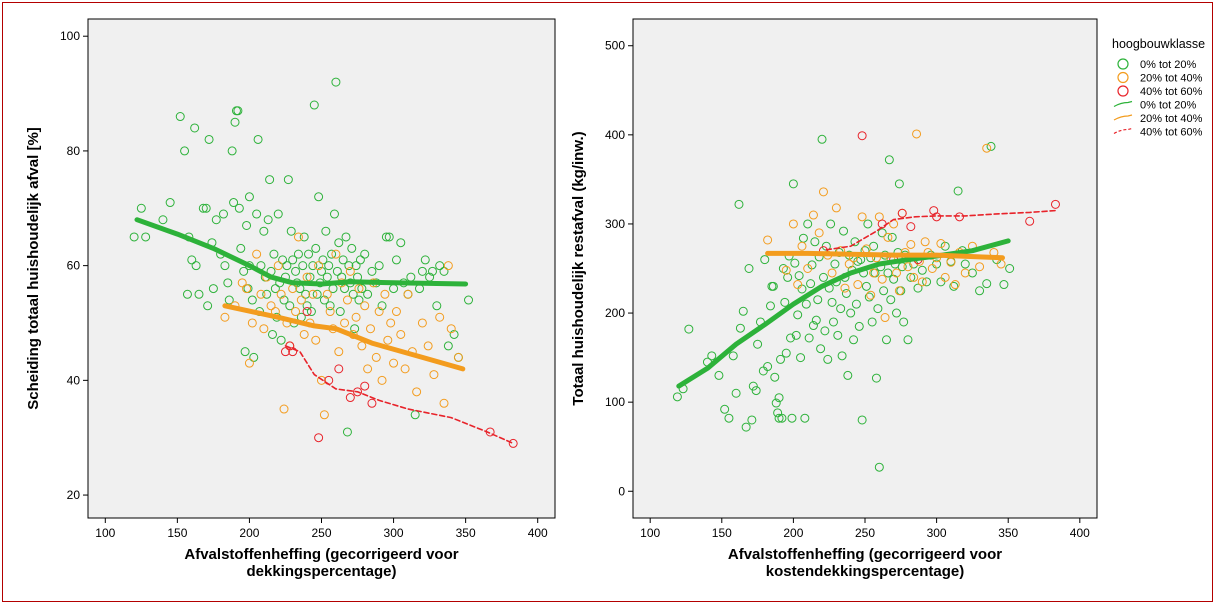 This screenshot has width=1218, height=607. Describe the element at coordinates (1171, 79) in the screenshot. I see `legend-label: 20% tot 40%` at that location.